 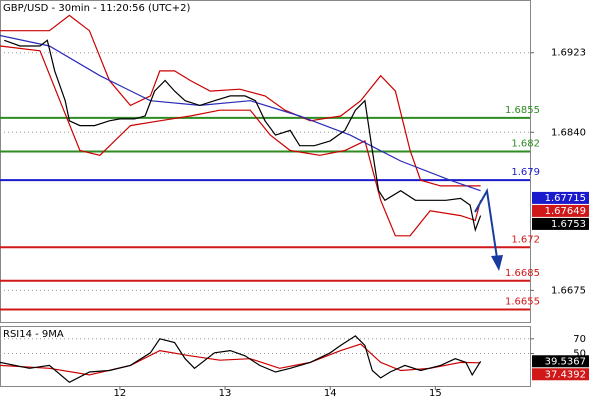 I want to click on level-label: 1.679, so click(x=525, y=172).